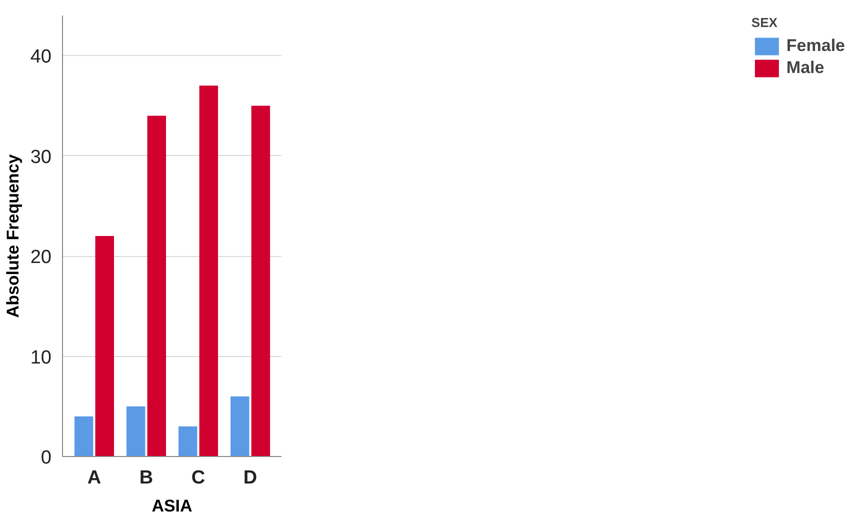 This screenshot has height=524, width=851. I want to click on legend-label: Female, so click(815, 46).